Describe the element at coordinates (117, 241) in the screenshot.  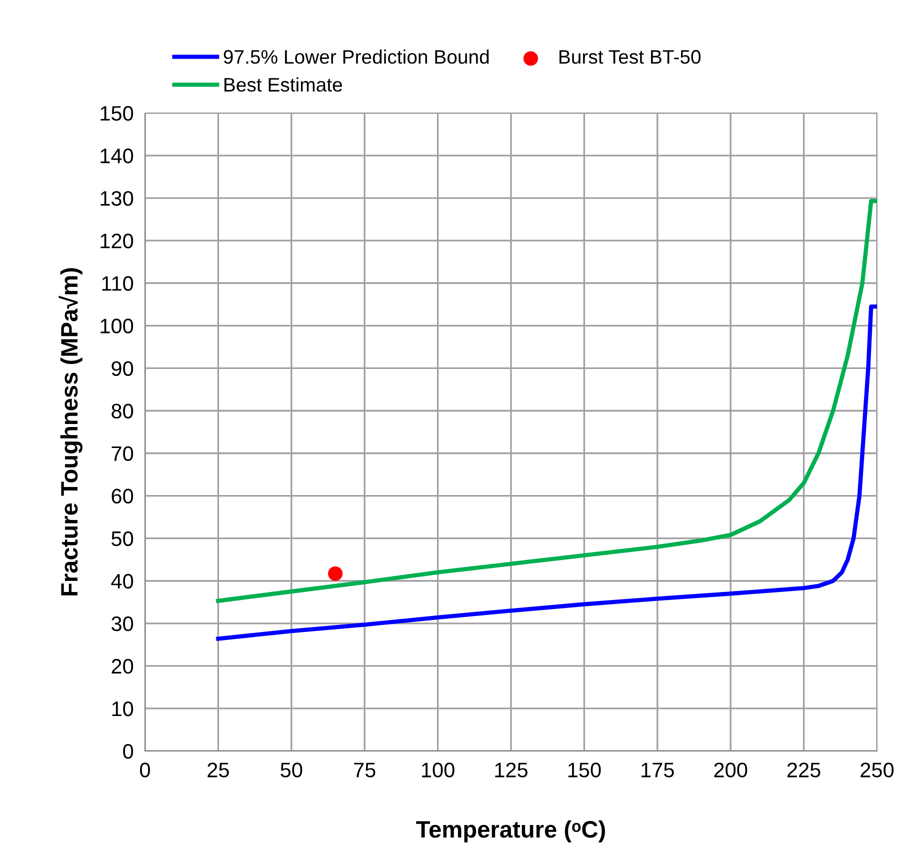
I see `y-tick-label: 120` at that location.